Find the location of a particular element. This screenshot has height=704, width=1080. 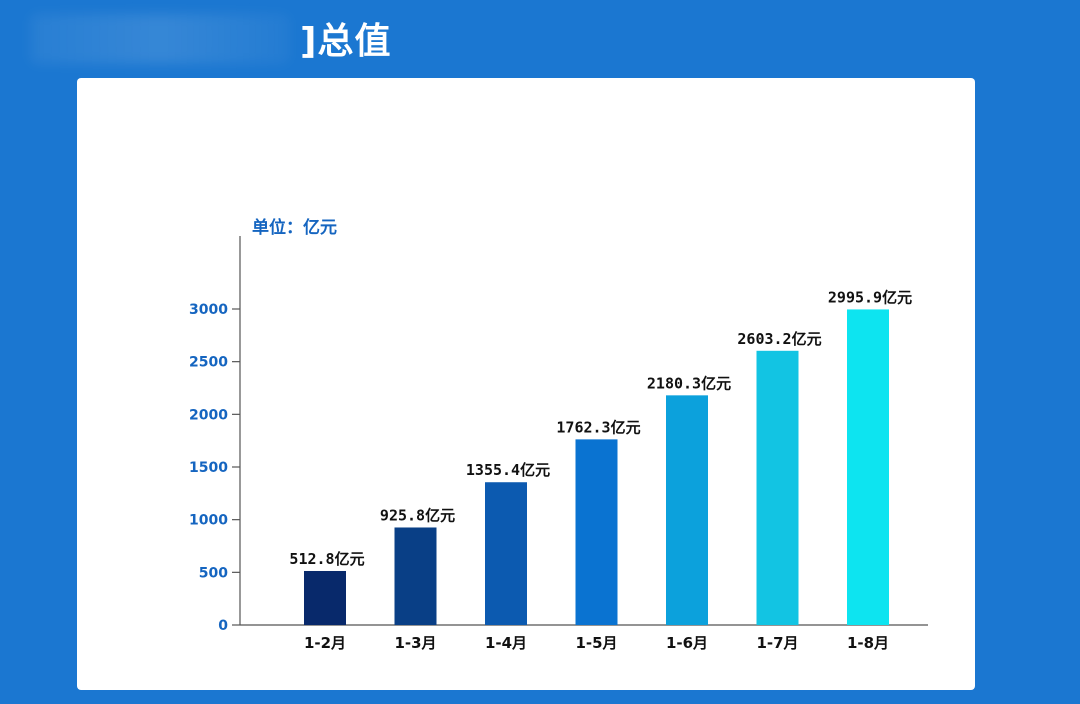

y-tick-label: 1000 is located at coordinates (208, 521).